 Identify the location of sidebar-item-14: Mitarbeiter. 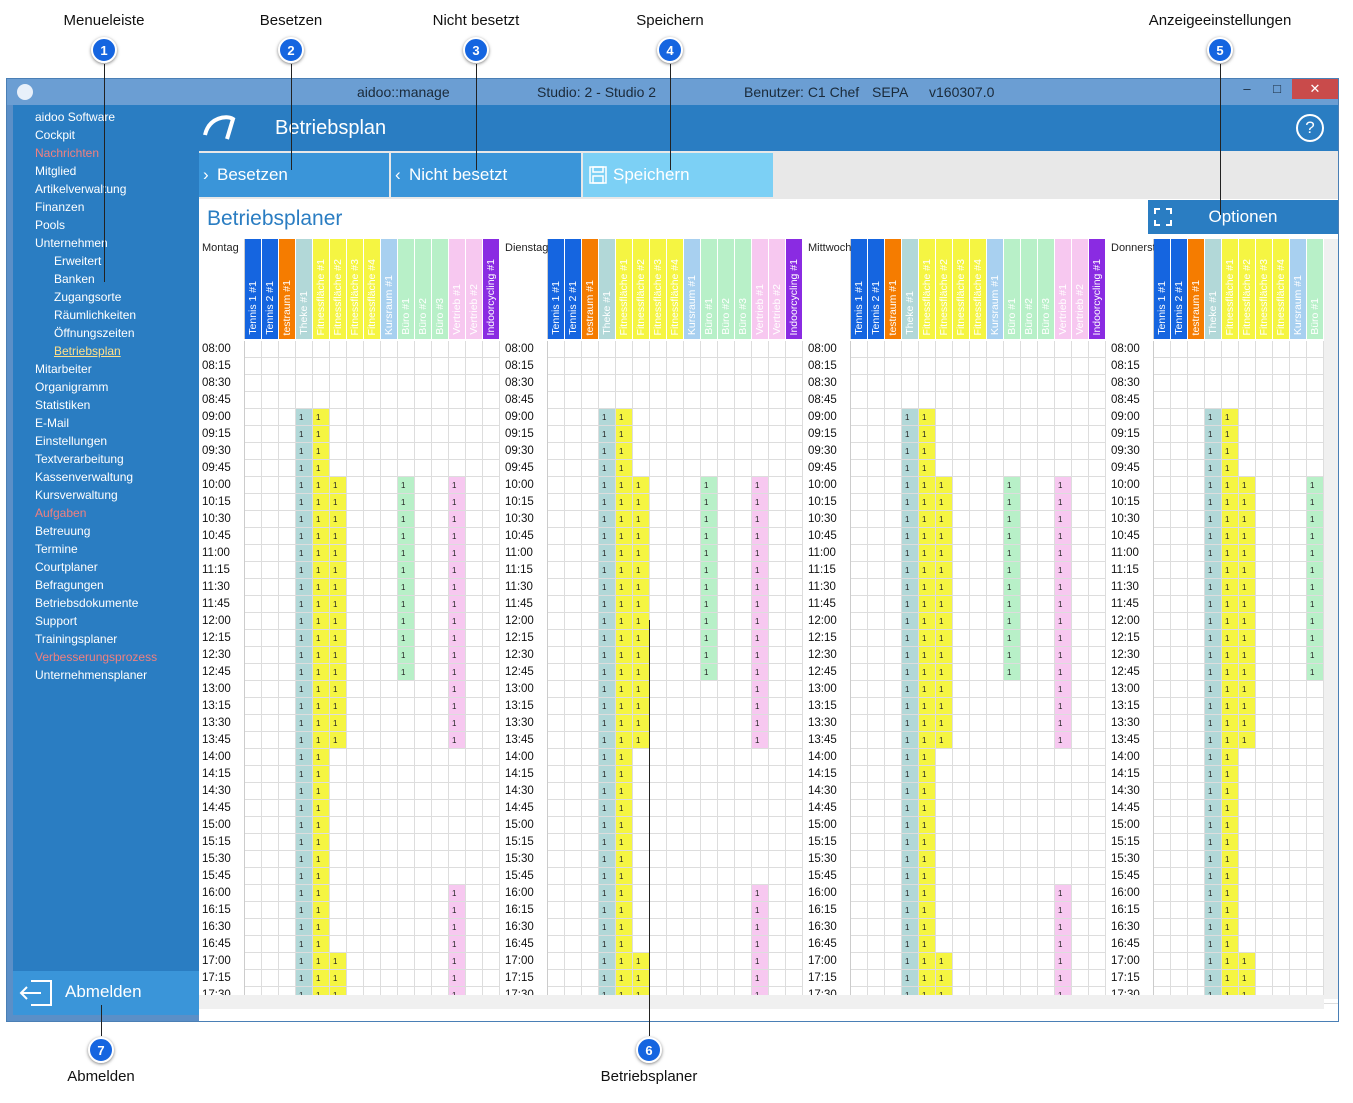
(63, 369).